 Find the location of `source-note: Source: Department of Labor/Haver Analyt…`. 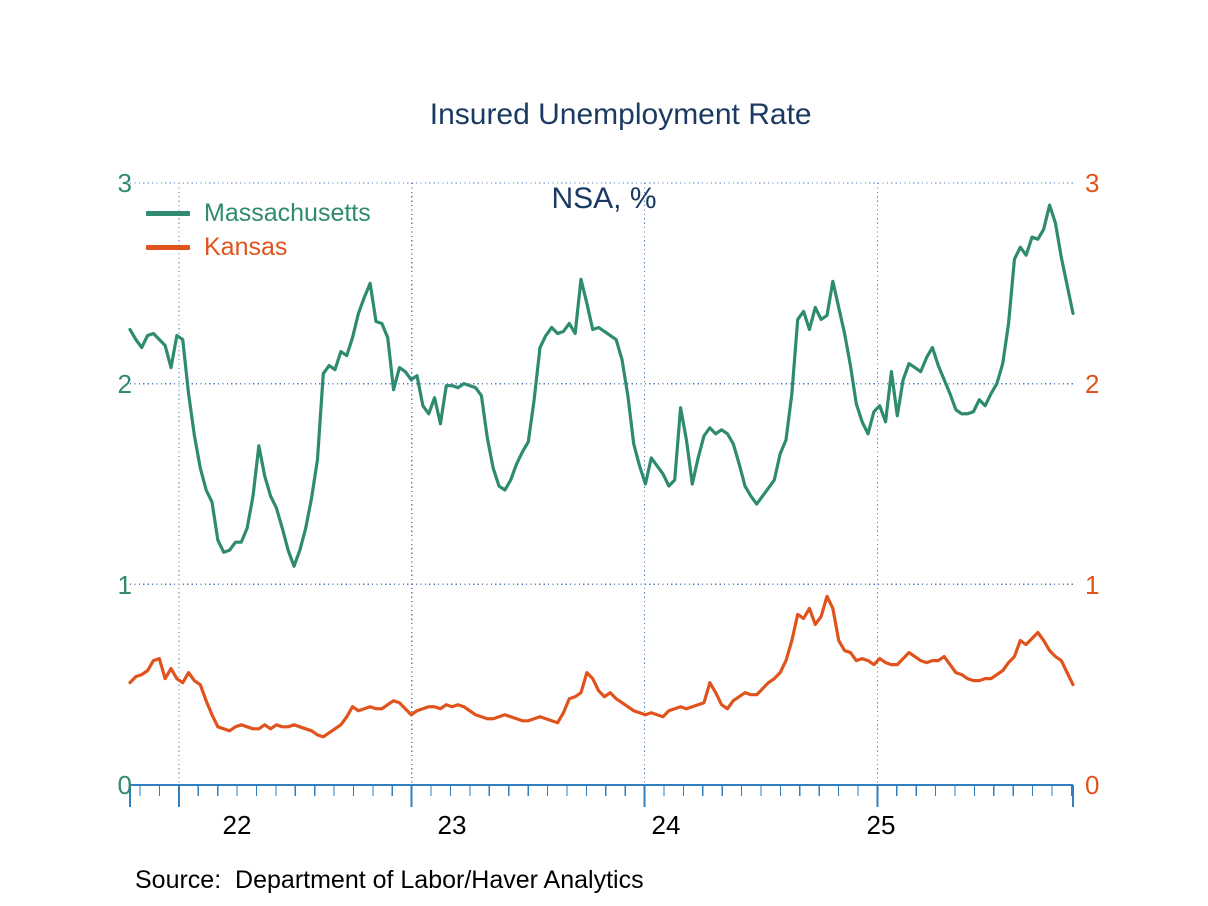

source-note: Source: Department of Labor/Haver Analyt… is located at coordinates (389, 880).